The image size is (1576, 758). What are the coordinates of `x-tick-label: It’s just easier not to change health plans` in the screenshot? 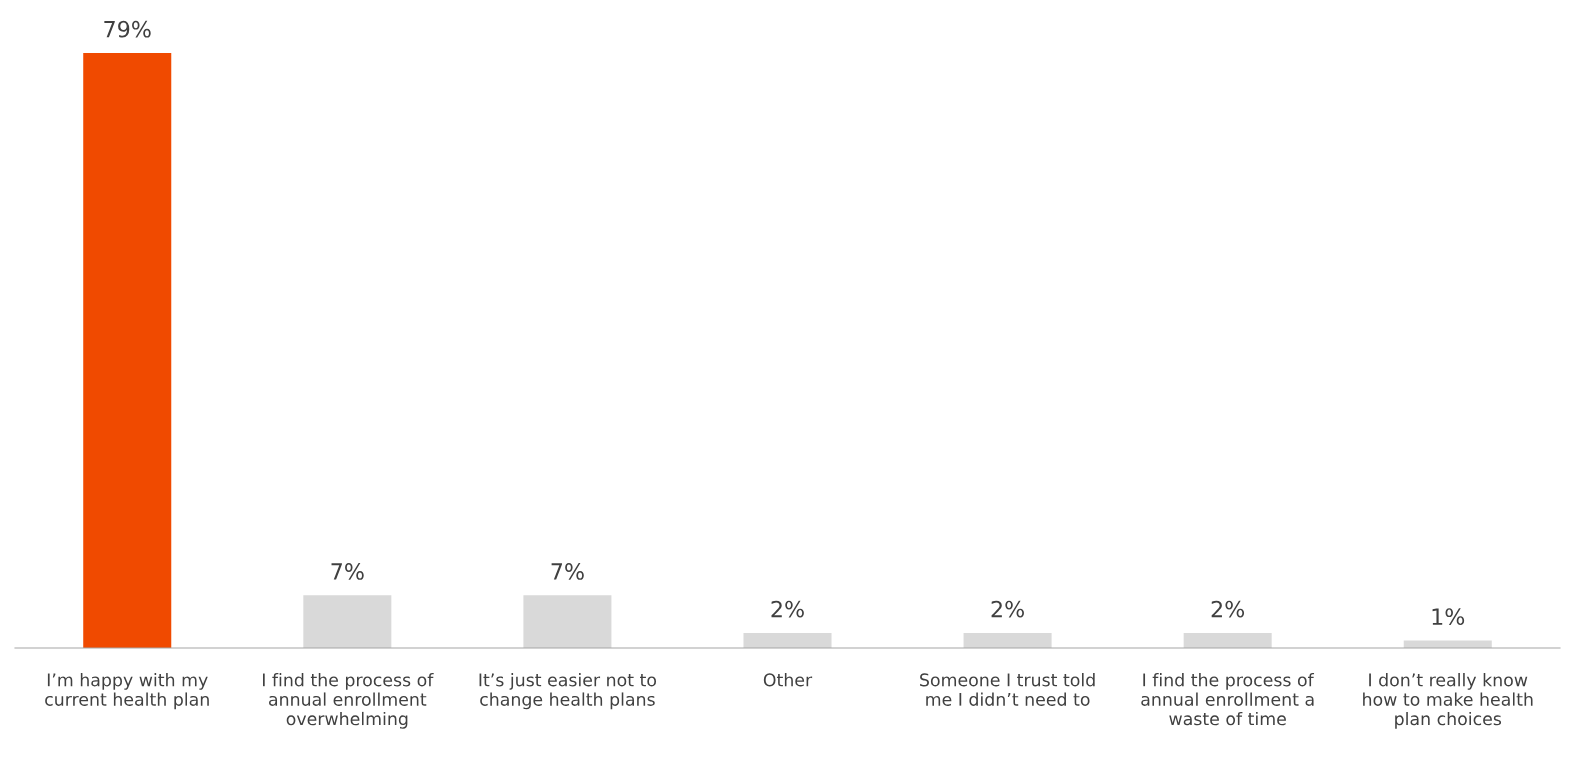 It's located at (568, 691).